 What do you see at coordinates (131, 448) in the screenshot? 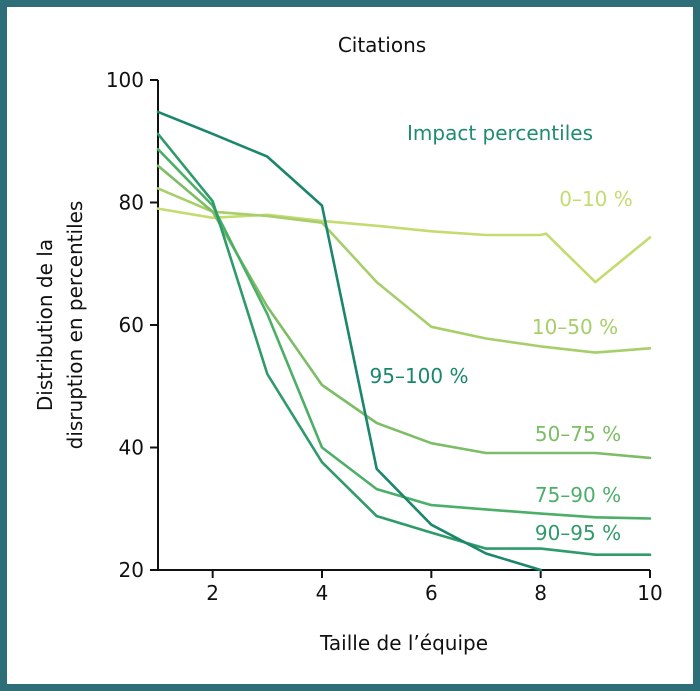
I see `y-tick-label: 40` at bounding box center [131, 448].